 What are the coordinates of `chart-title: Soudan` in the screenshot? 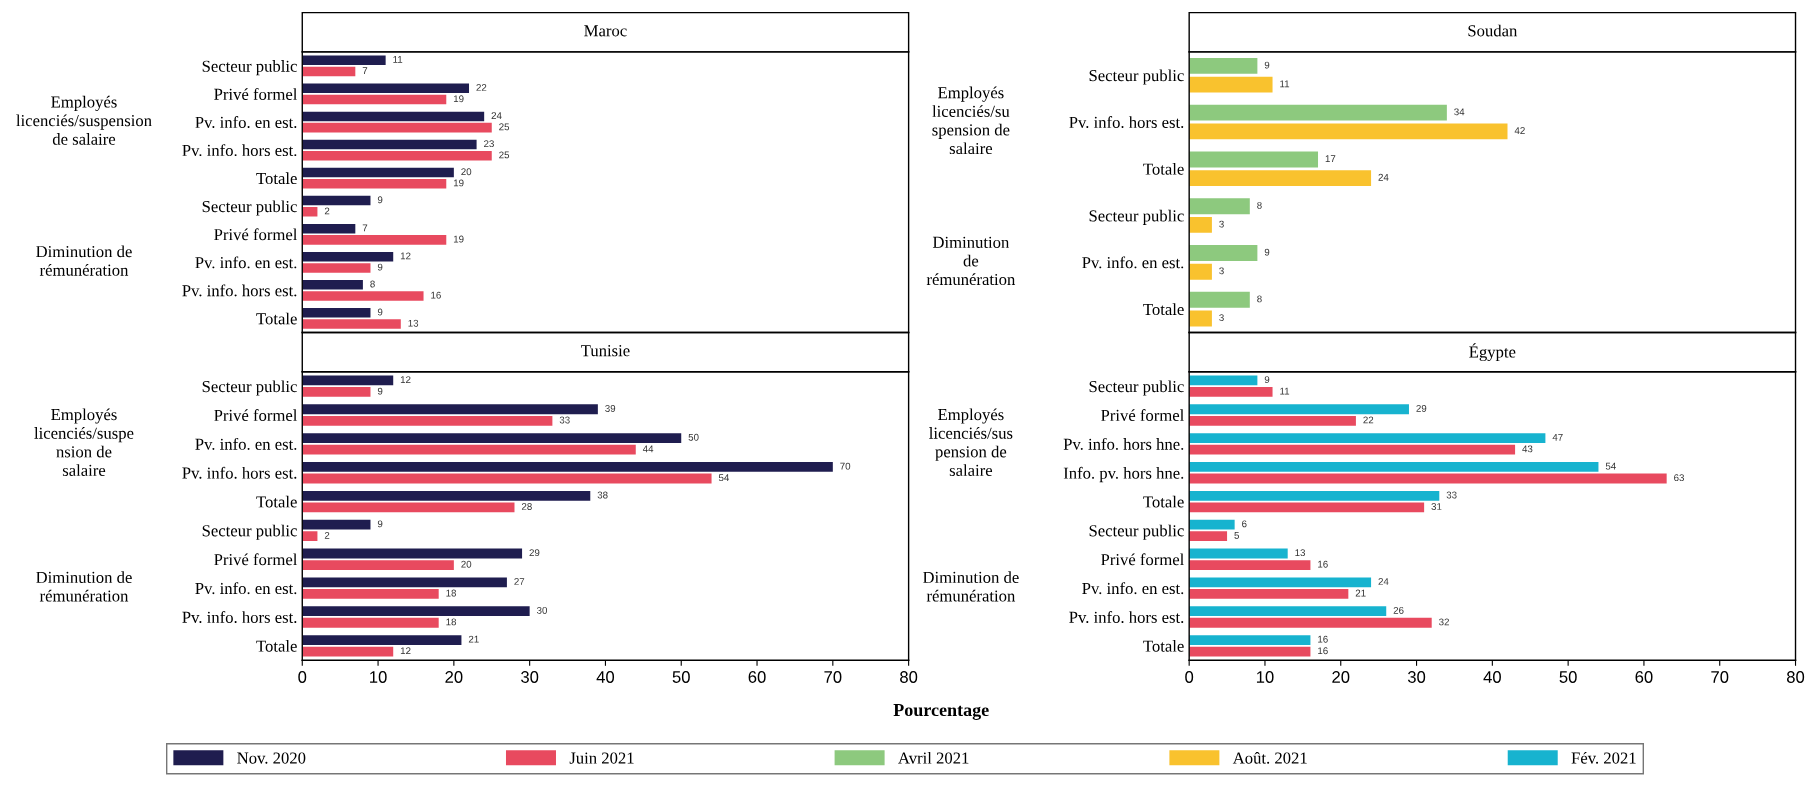 It's located at (1493, 30).